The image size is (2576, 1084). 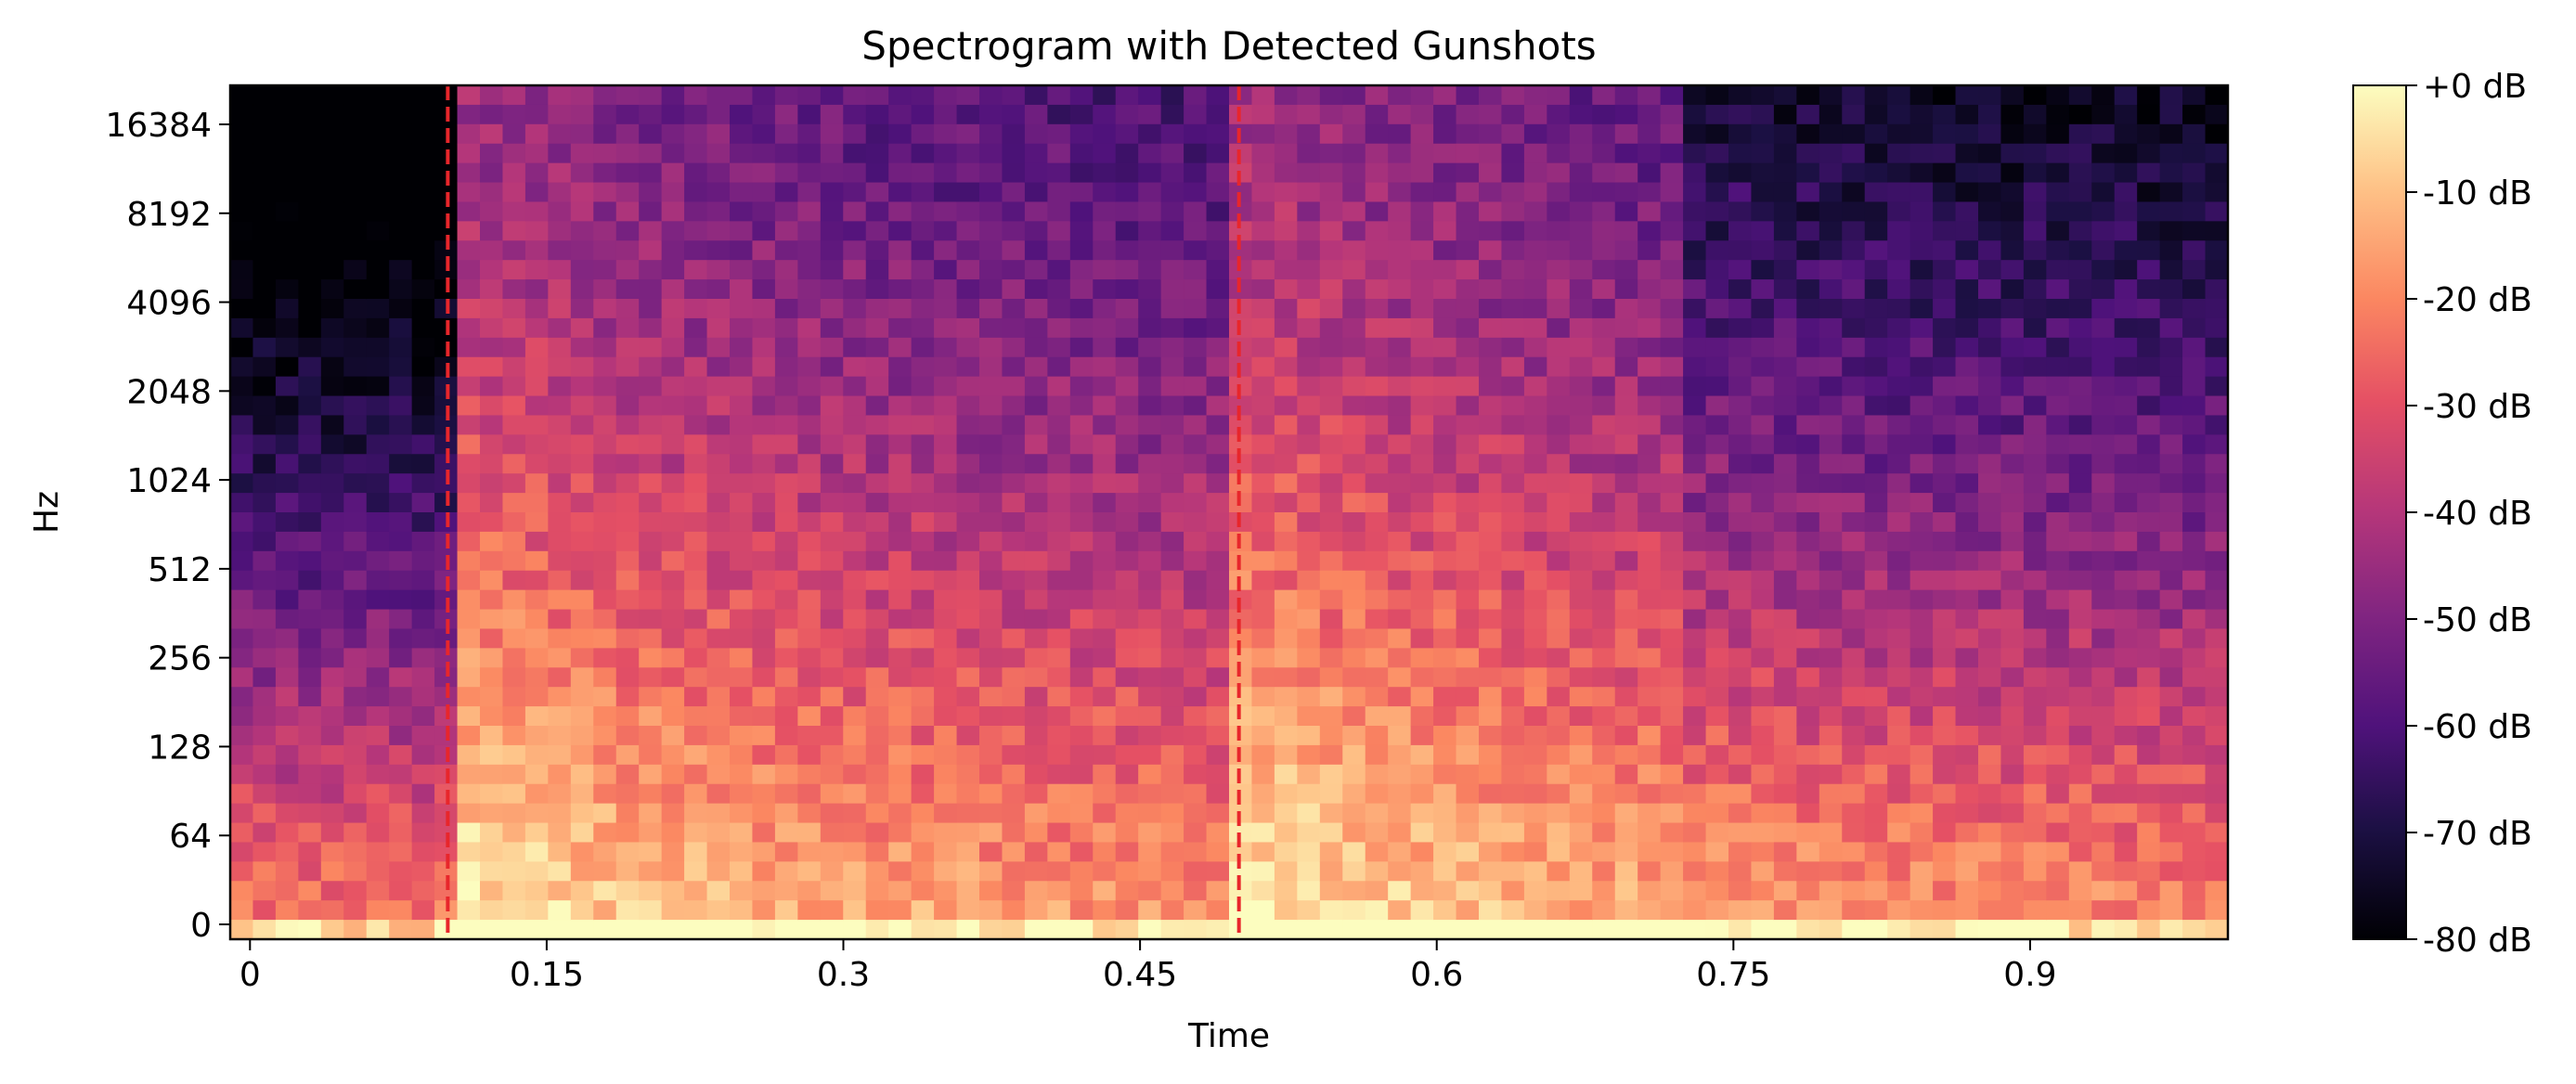 What do you see at coordinates (250, 975) in the screenshot?
I see `x-tick-label: 0` at bounding box center [250, 975].